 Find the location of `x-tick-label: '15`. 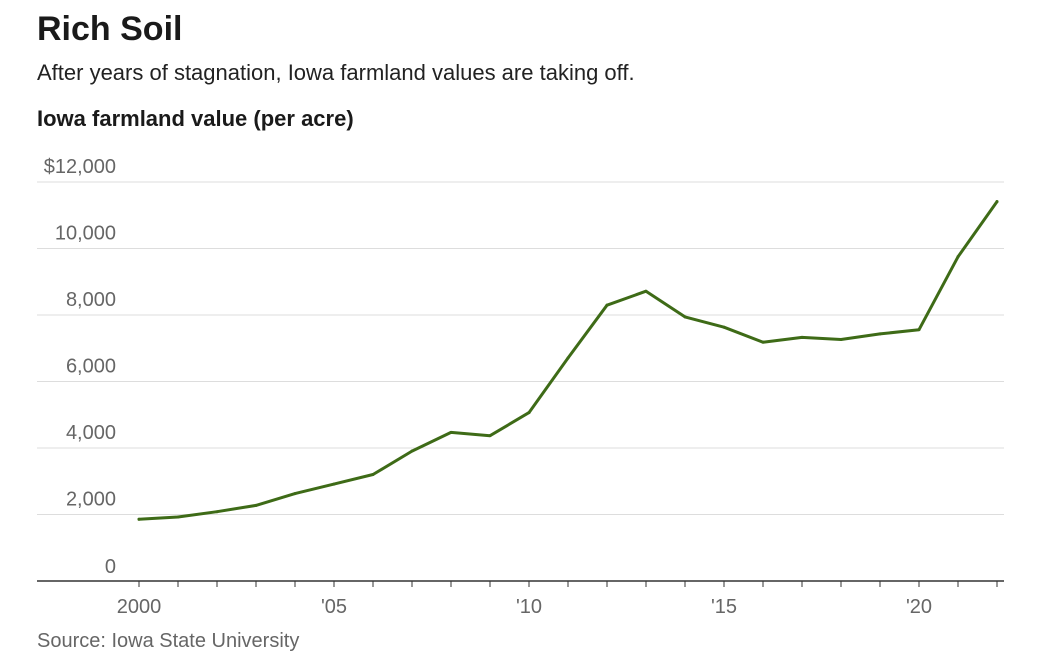

x-tick-label: '15 is located at coordinates (724, 607).